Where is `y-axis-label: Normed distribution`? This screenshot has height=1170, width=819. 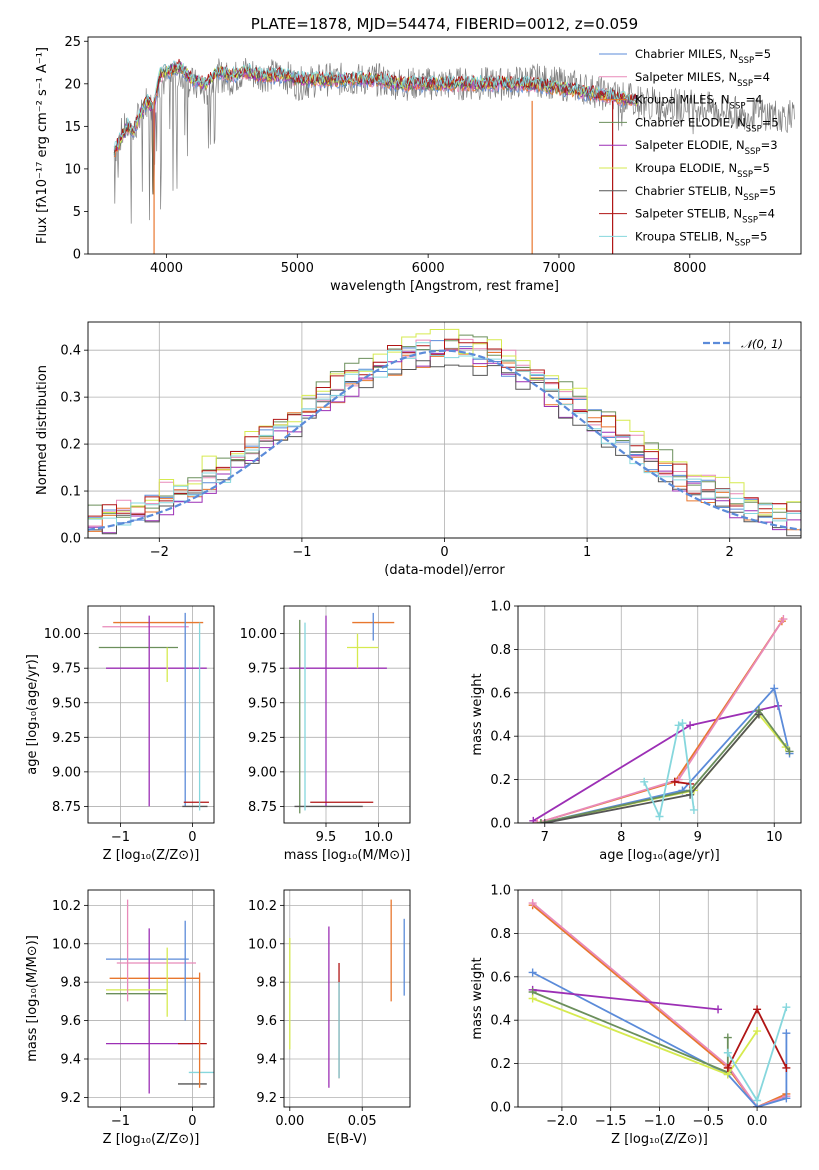
y-axis-label: Normed distribution is located at coordinates (42, 430).